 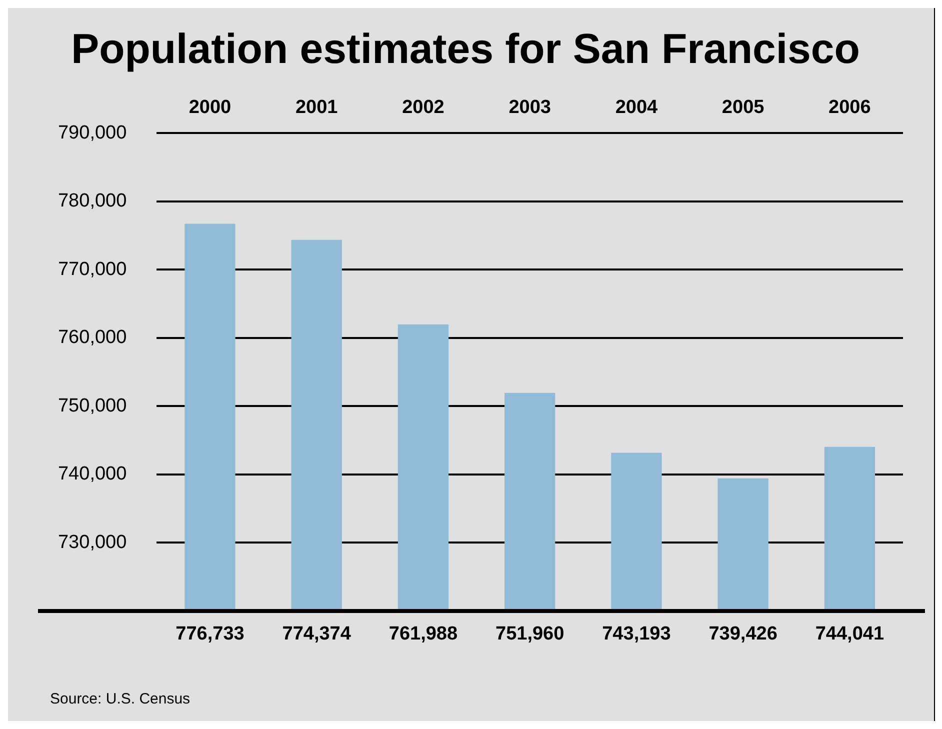 I want to click on x-tick-label: 2002, so click(x=423, y=107).